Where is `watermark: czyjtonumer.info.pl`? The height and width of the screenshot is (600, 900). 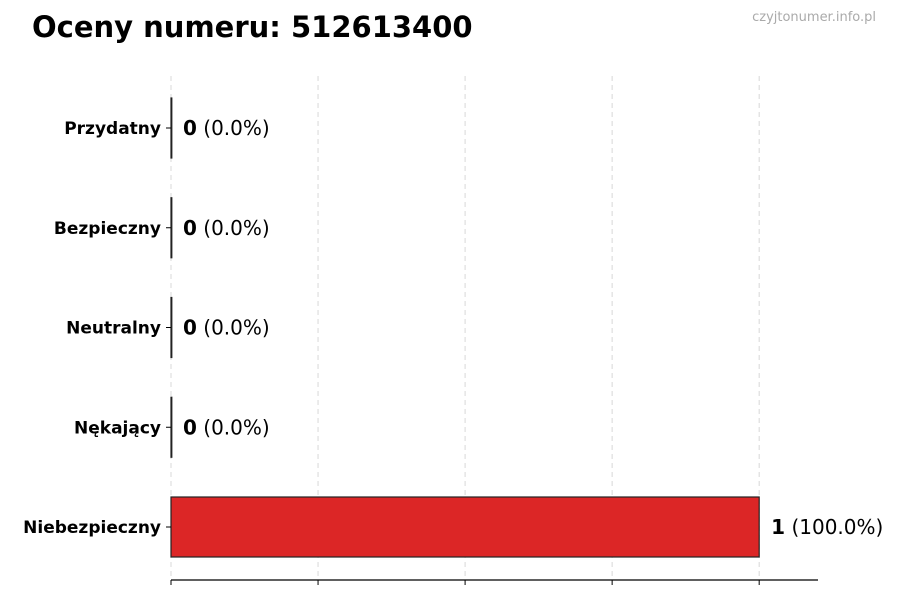 watermark: czyjtonumer.info.pl is located at coordinates (814, 17).